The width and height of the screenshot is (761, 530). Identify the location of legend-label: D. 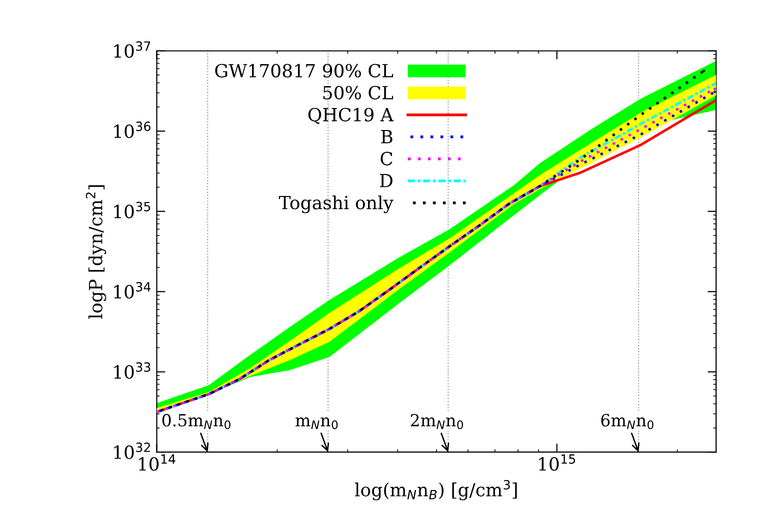
(386, 181).